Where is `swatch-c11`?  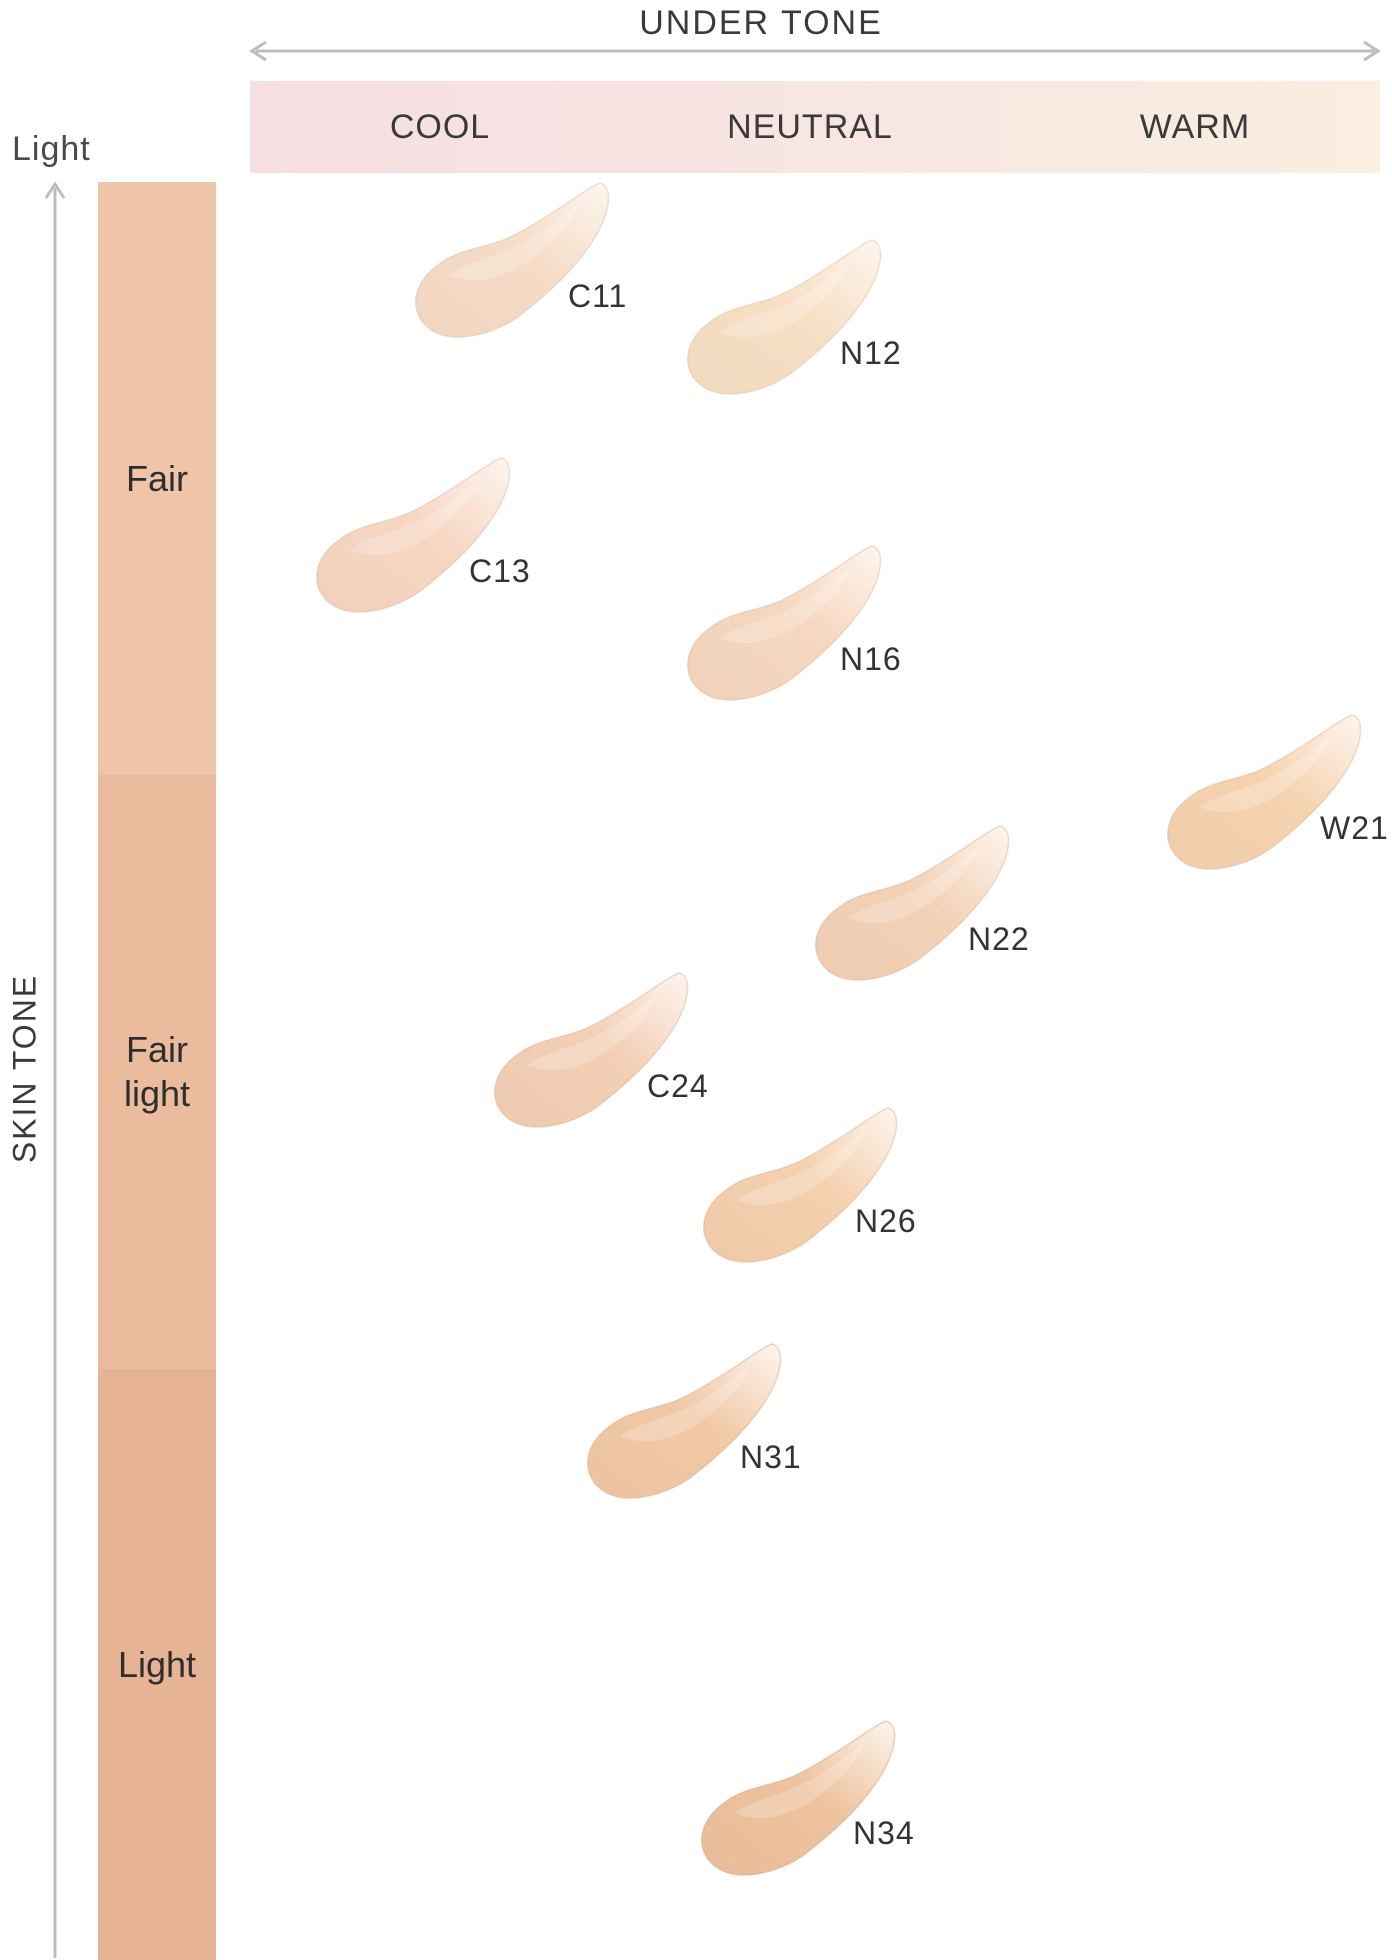
swatch-c11 is located at coordinates (512, 260).